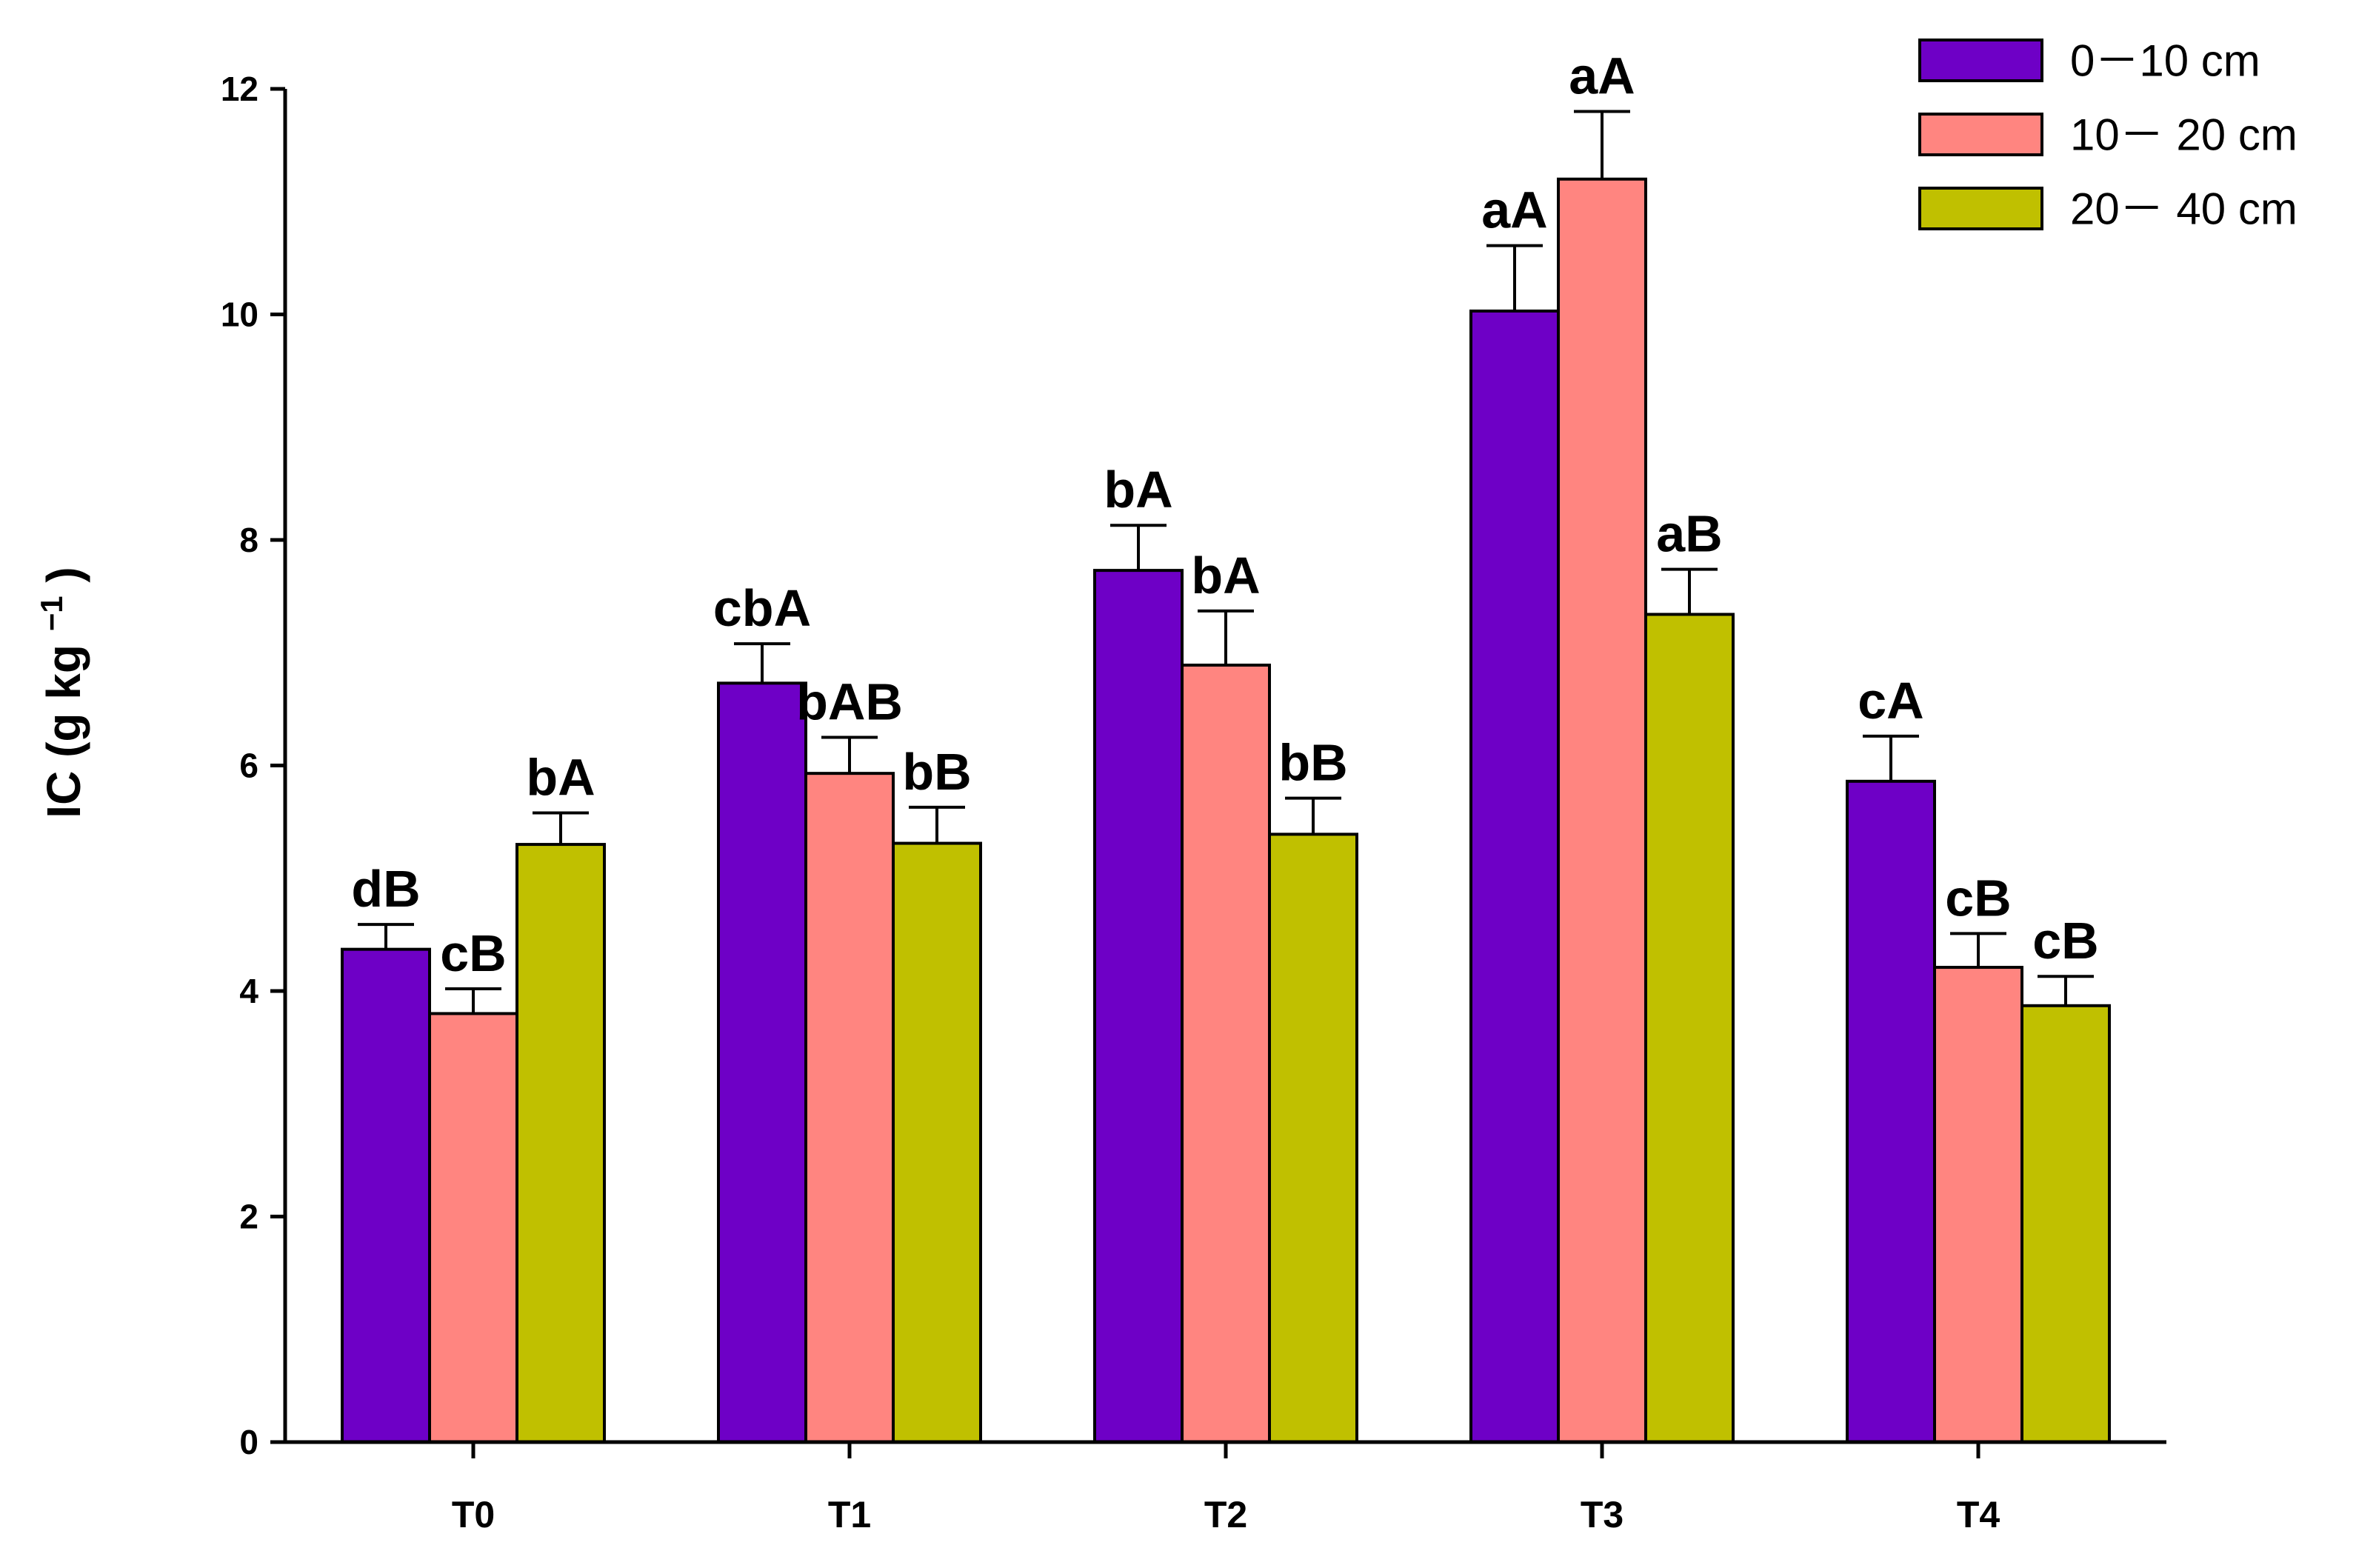 Image resolution: width=2356 pixels, height=1568 pixels. I want to click on significance-label-t0-series-2: cB, so click(473, 953).